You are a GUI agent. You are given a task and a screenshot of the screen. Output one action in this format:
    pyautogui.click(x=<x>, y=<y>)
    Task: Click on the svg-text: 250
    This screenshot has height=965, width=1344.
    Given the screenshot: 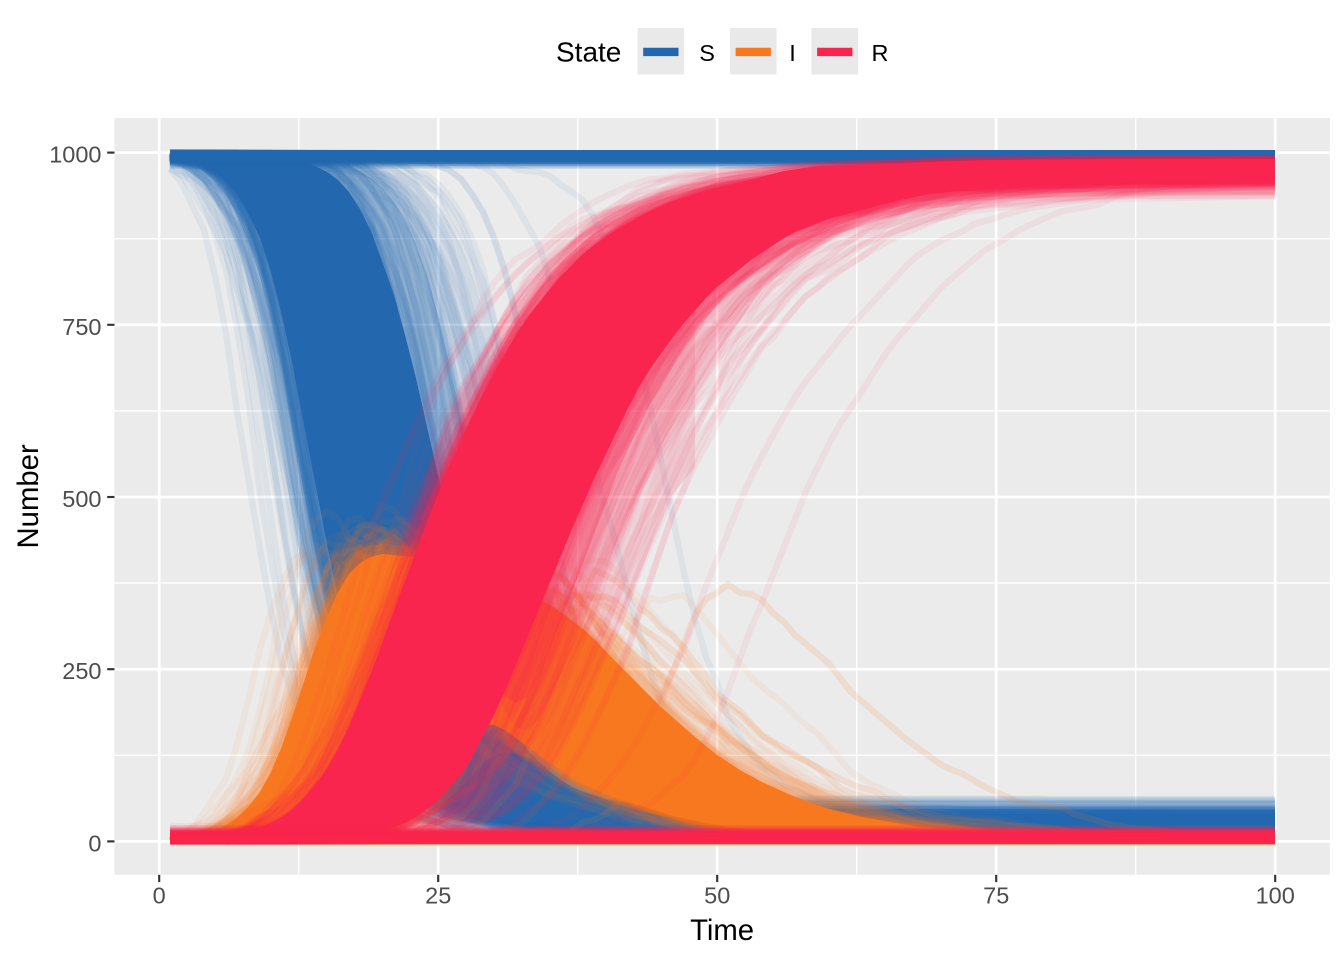 What is the action you would take?
    pyautogui.click(x=81, y=671)
    